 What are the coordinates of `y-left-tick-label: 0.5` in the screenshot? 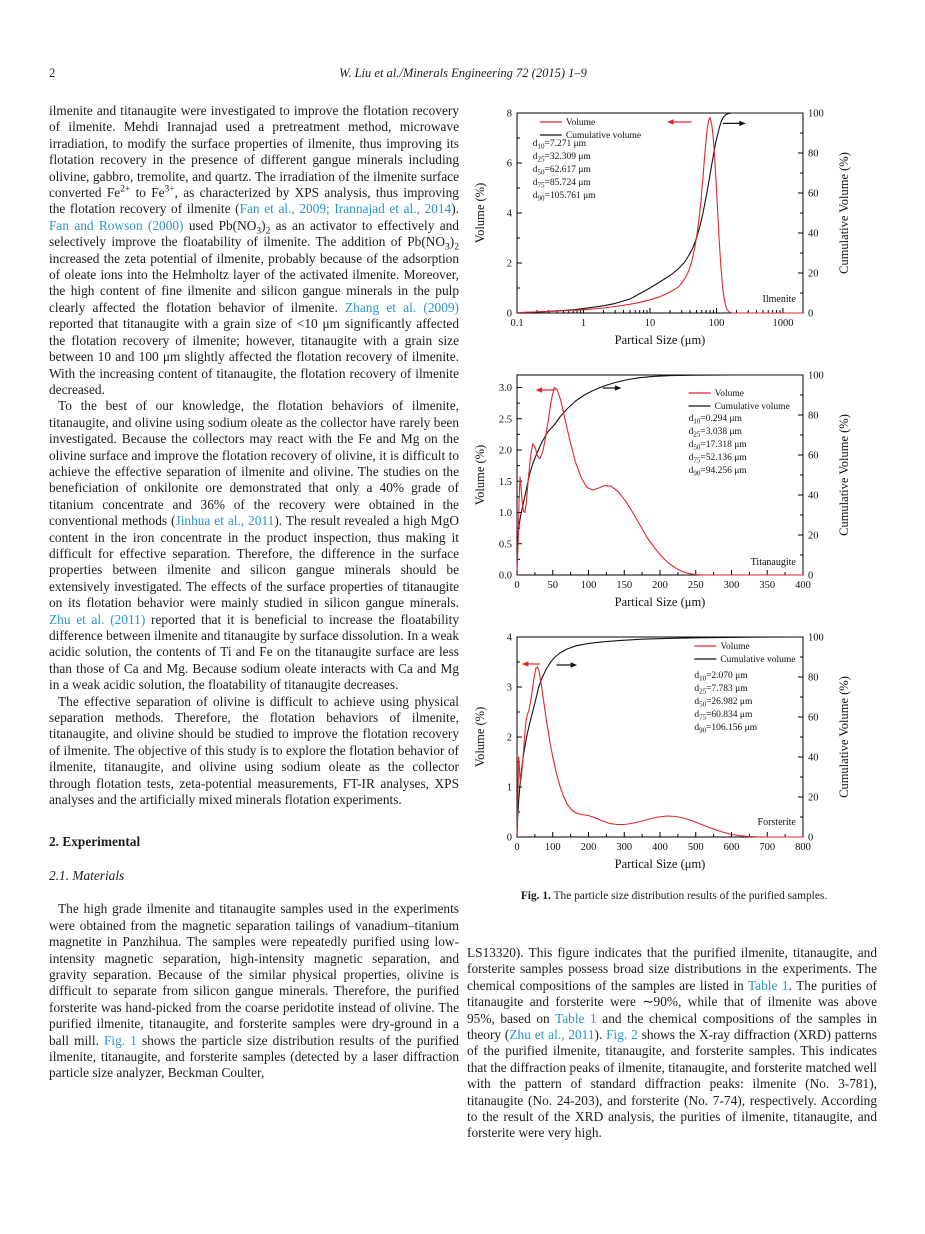 It's located at (505, 544).